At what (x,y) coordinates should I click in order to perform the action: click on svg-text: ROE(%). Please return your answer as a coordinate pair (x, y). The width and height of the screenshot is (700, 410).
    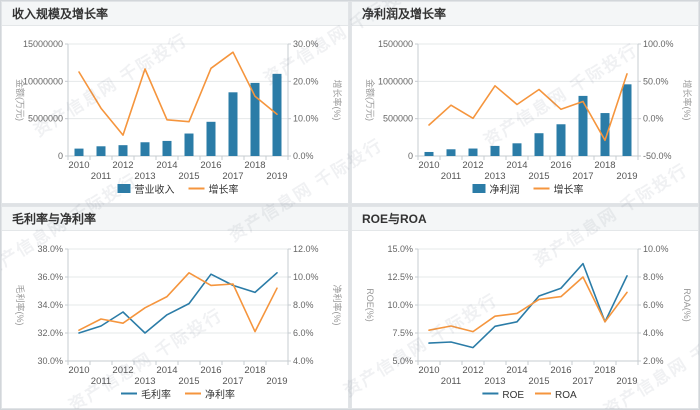
    Looking at the image, I should click on (370, 305).